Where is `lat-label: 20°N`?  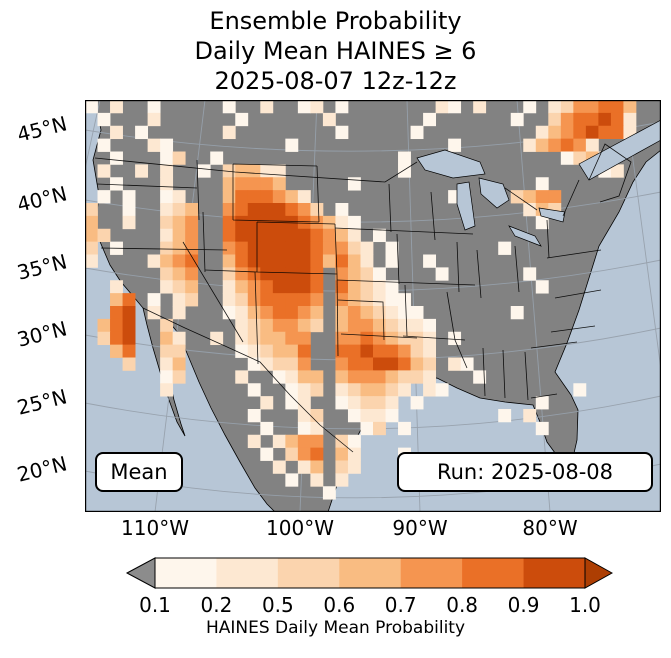 lat-label: 20°N is located at coordinates (42, 469).